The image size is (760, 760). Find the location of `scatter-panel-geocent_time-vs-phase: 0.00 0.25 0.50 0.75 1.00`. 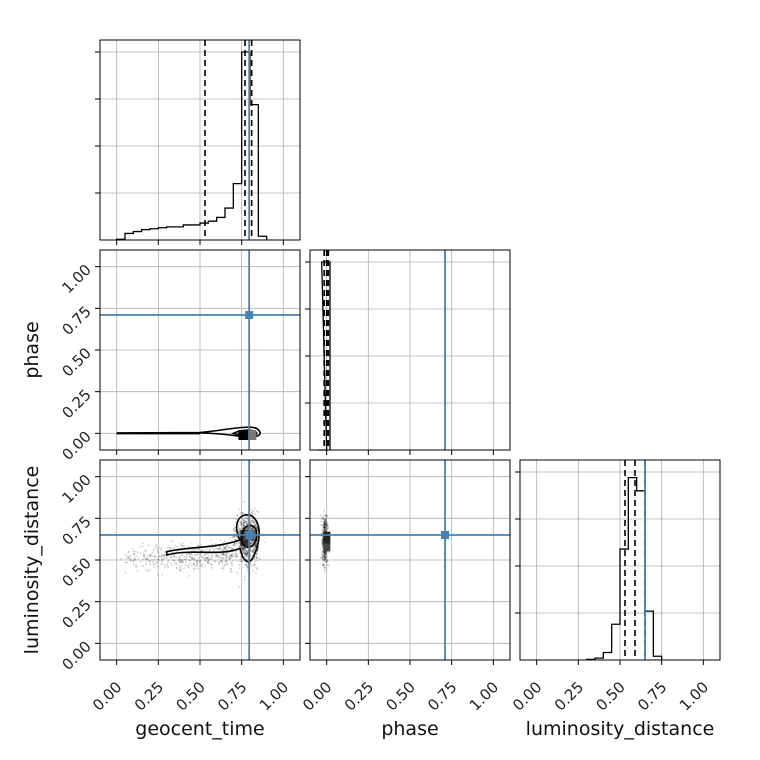

scatter-panel-geocent_time-vs-phase: 0.00 0.25 0.50 0.75 1.00 is located at coordinates (179, 356).